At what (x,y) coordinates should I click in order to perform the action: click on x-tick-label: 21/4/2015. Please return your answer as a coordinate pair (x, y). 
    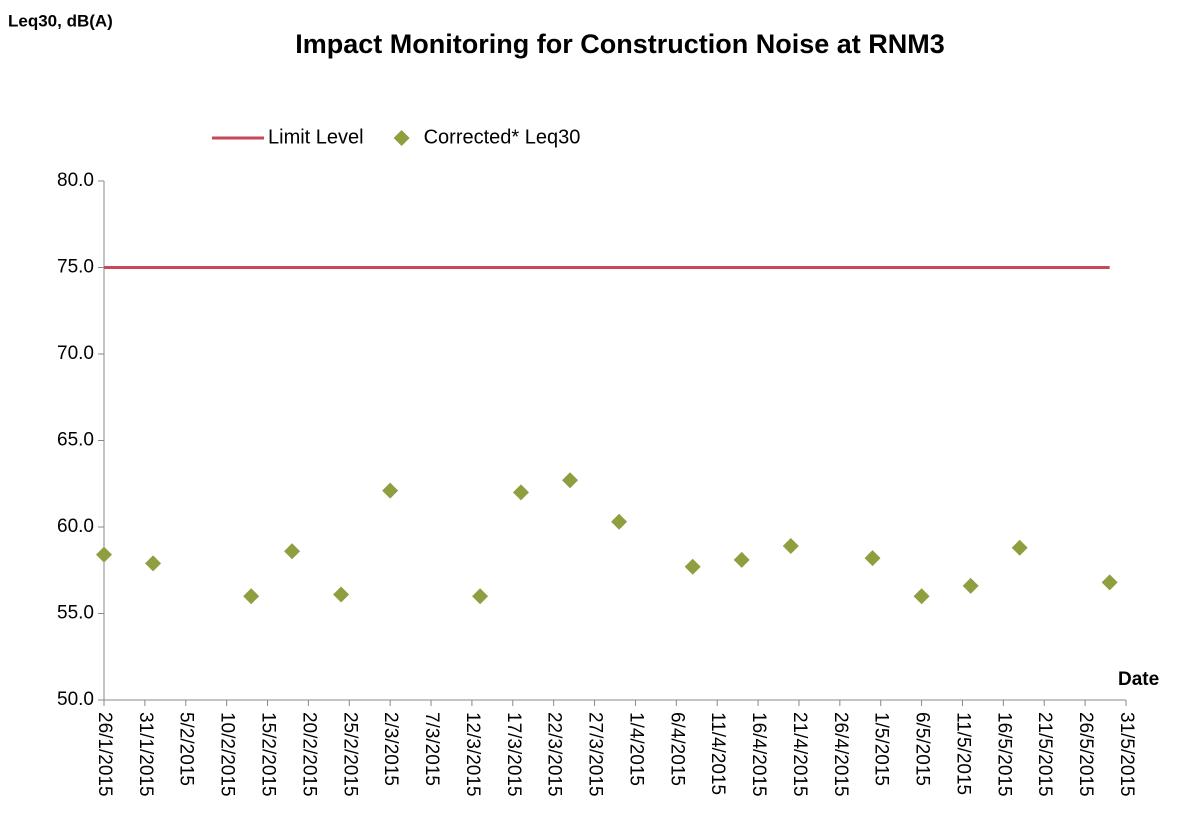
    Looking at the image, I should click on (799, 754).